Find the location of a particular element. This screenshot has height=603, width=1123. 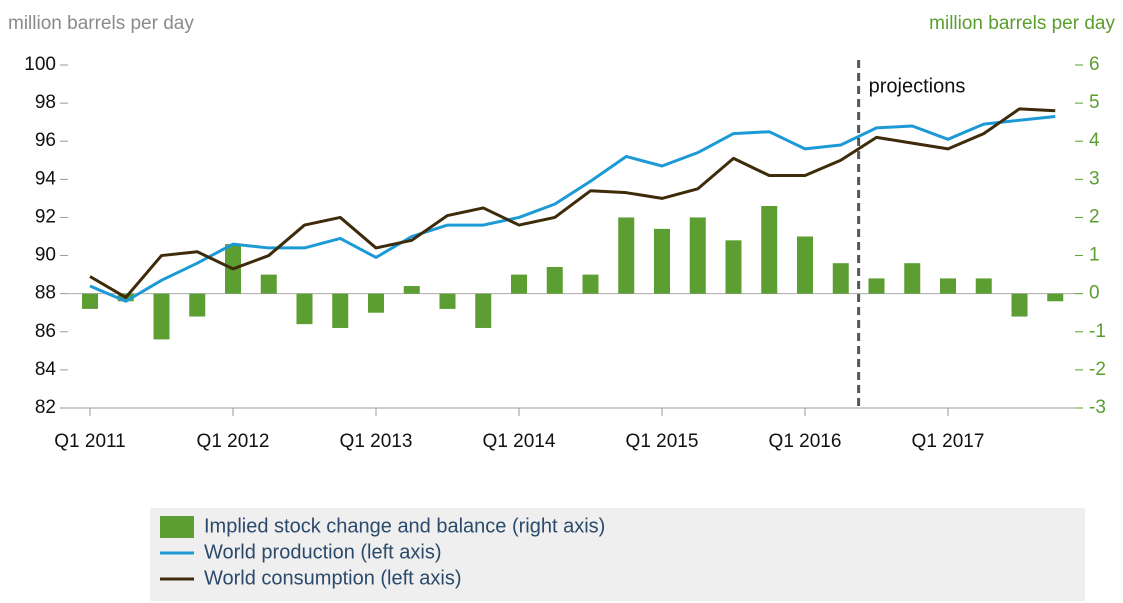

x-tick-label: Q1 2013 is located at coordinates (376, 441).